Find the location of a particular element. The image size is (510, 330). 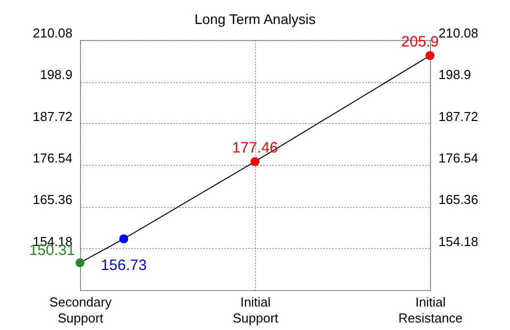

y-tick-label: 198.9 is located at coordinates (56, 74).